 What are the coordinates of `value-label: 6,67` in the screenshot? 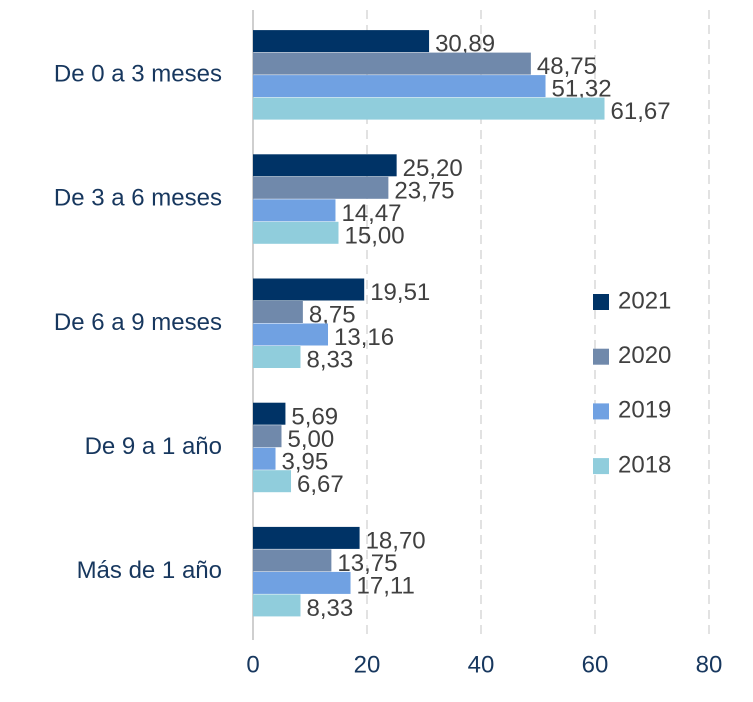 It's located at (320, 484).